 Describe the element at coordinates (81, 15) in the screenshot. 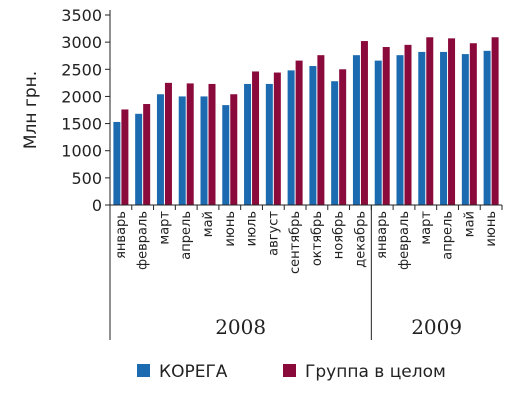

I see `y-tick-label: 3500` at that location.